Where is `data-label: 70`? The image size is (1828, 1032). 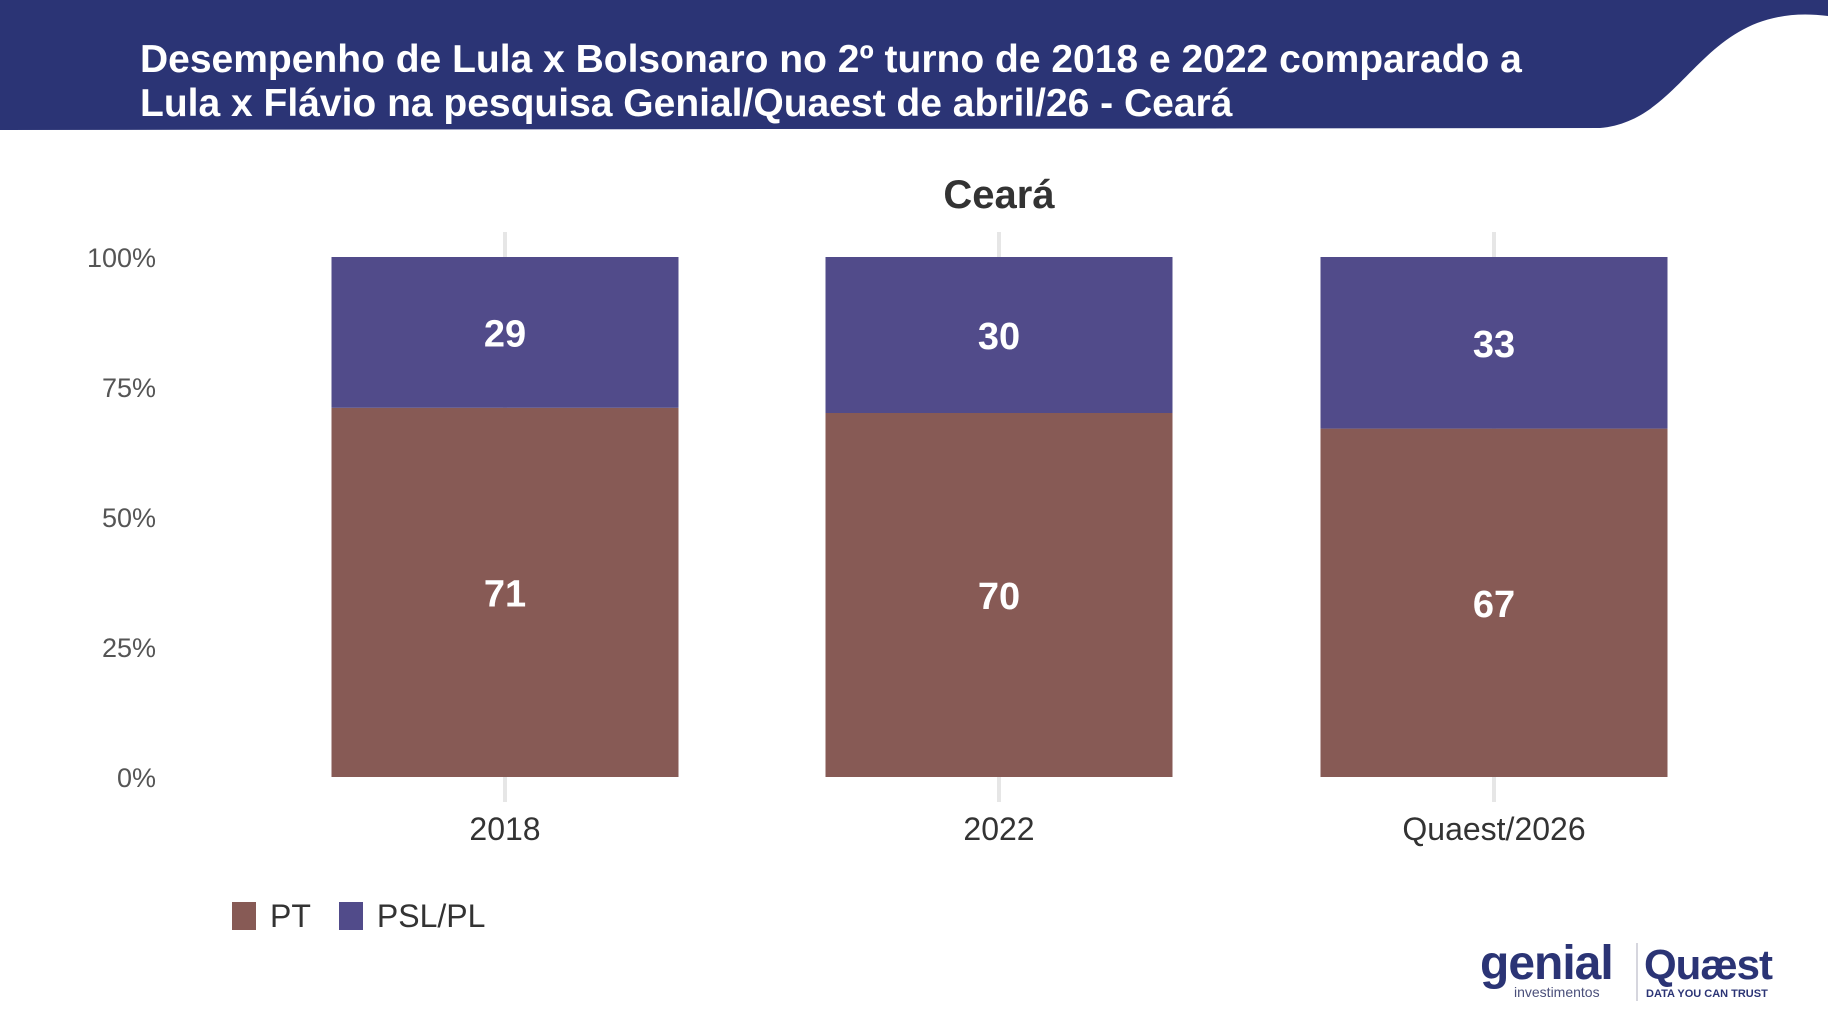
data-label: 70 is located at coordinates (999, 597).